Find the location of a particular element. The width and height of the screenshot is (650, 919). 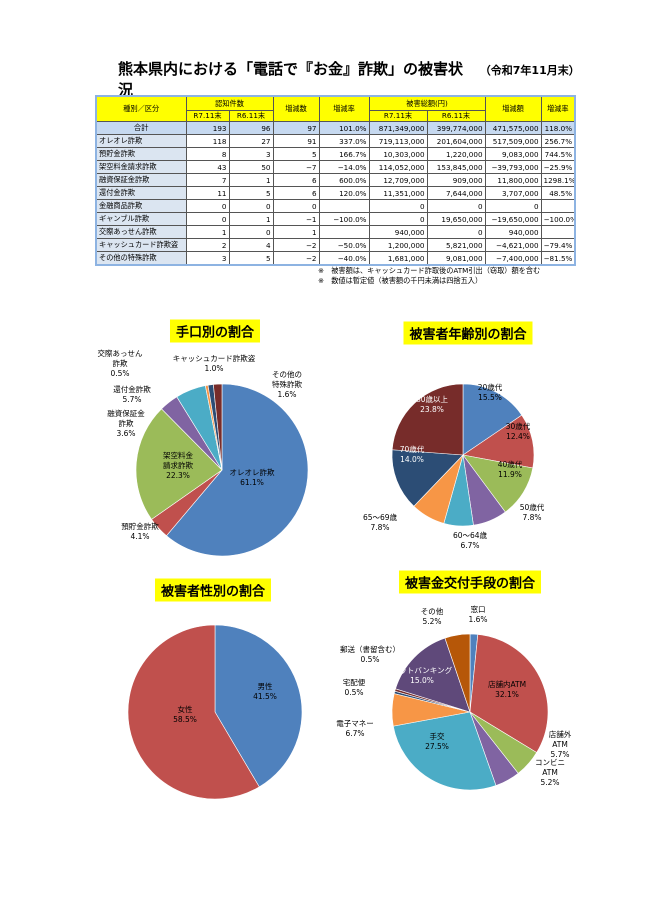

slice-category: オレオレ詐欺 is located at coordinates (252, 472).